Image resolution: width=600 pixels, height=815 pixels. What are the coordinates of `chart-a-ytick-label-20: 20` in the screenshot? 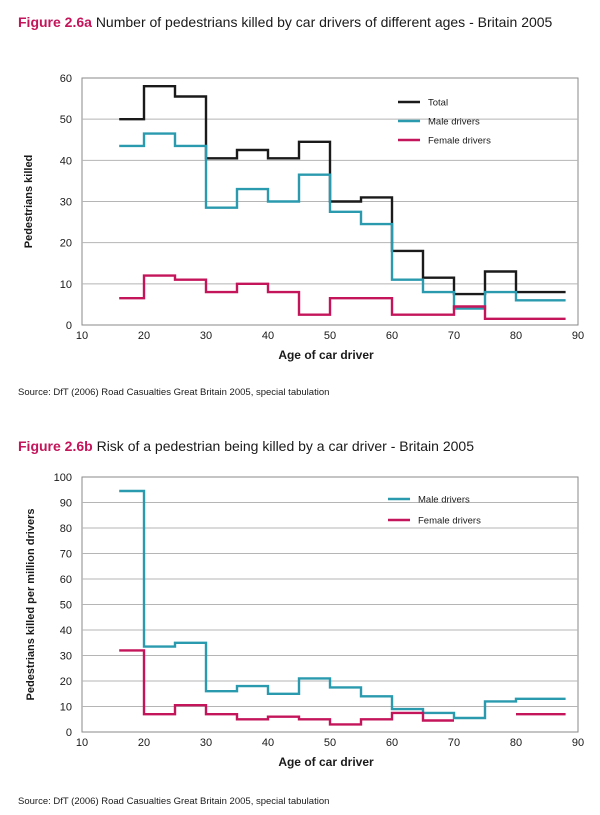 It's located at (66, 244).